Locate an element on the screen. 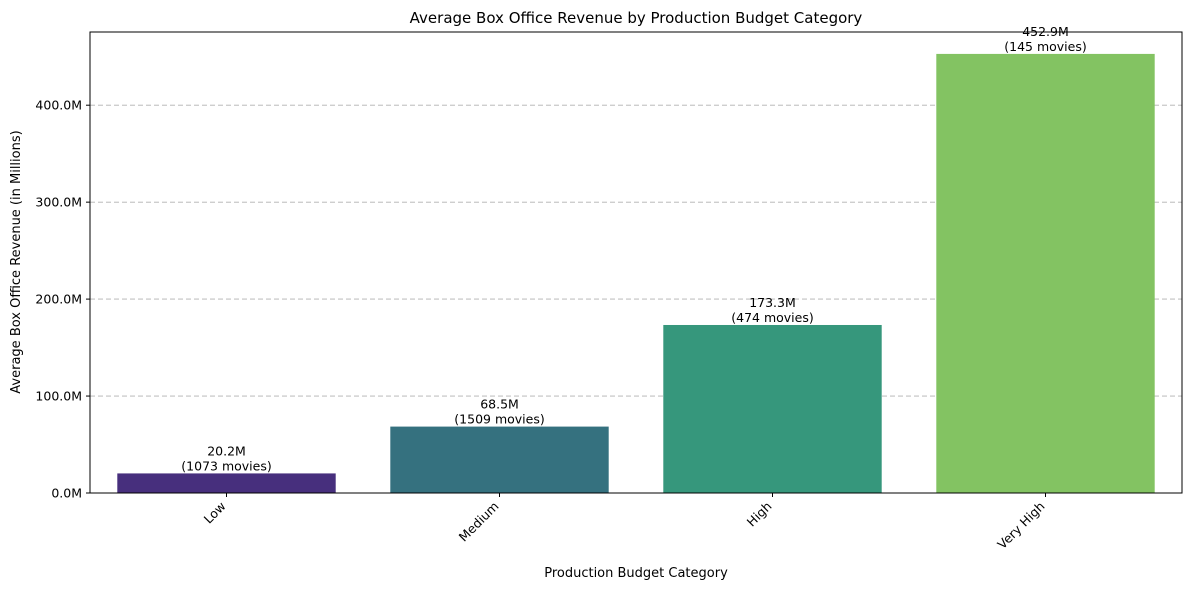 The height and width of the screenshot is (595, 1189). bar-low is located at coordinates (226, 483).